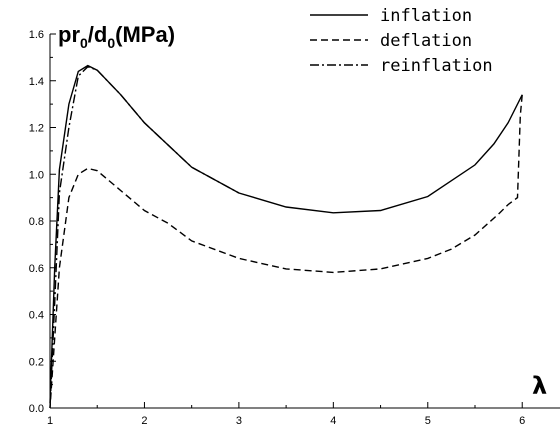  Describe the element at coordinates (426, 16) in the screenshot. I see `legend-label-inflation: inflation` at that location.